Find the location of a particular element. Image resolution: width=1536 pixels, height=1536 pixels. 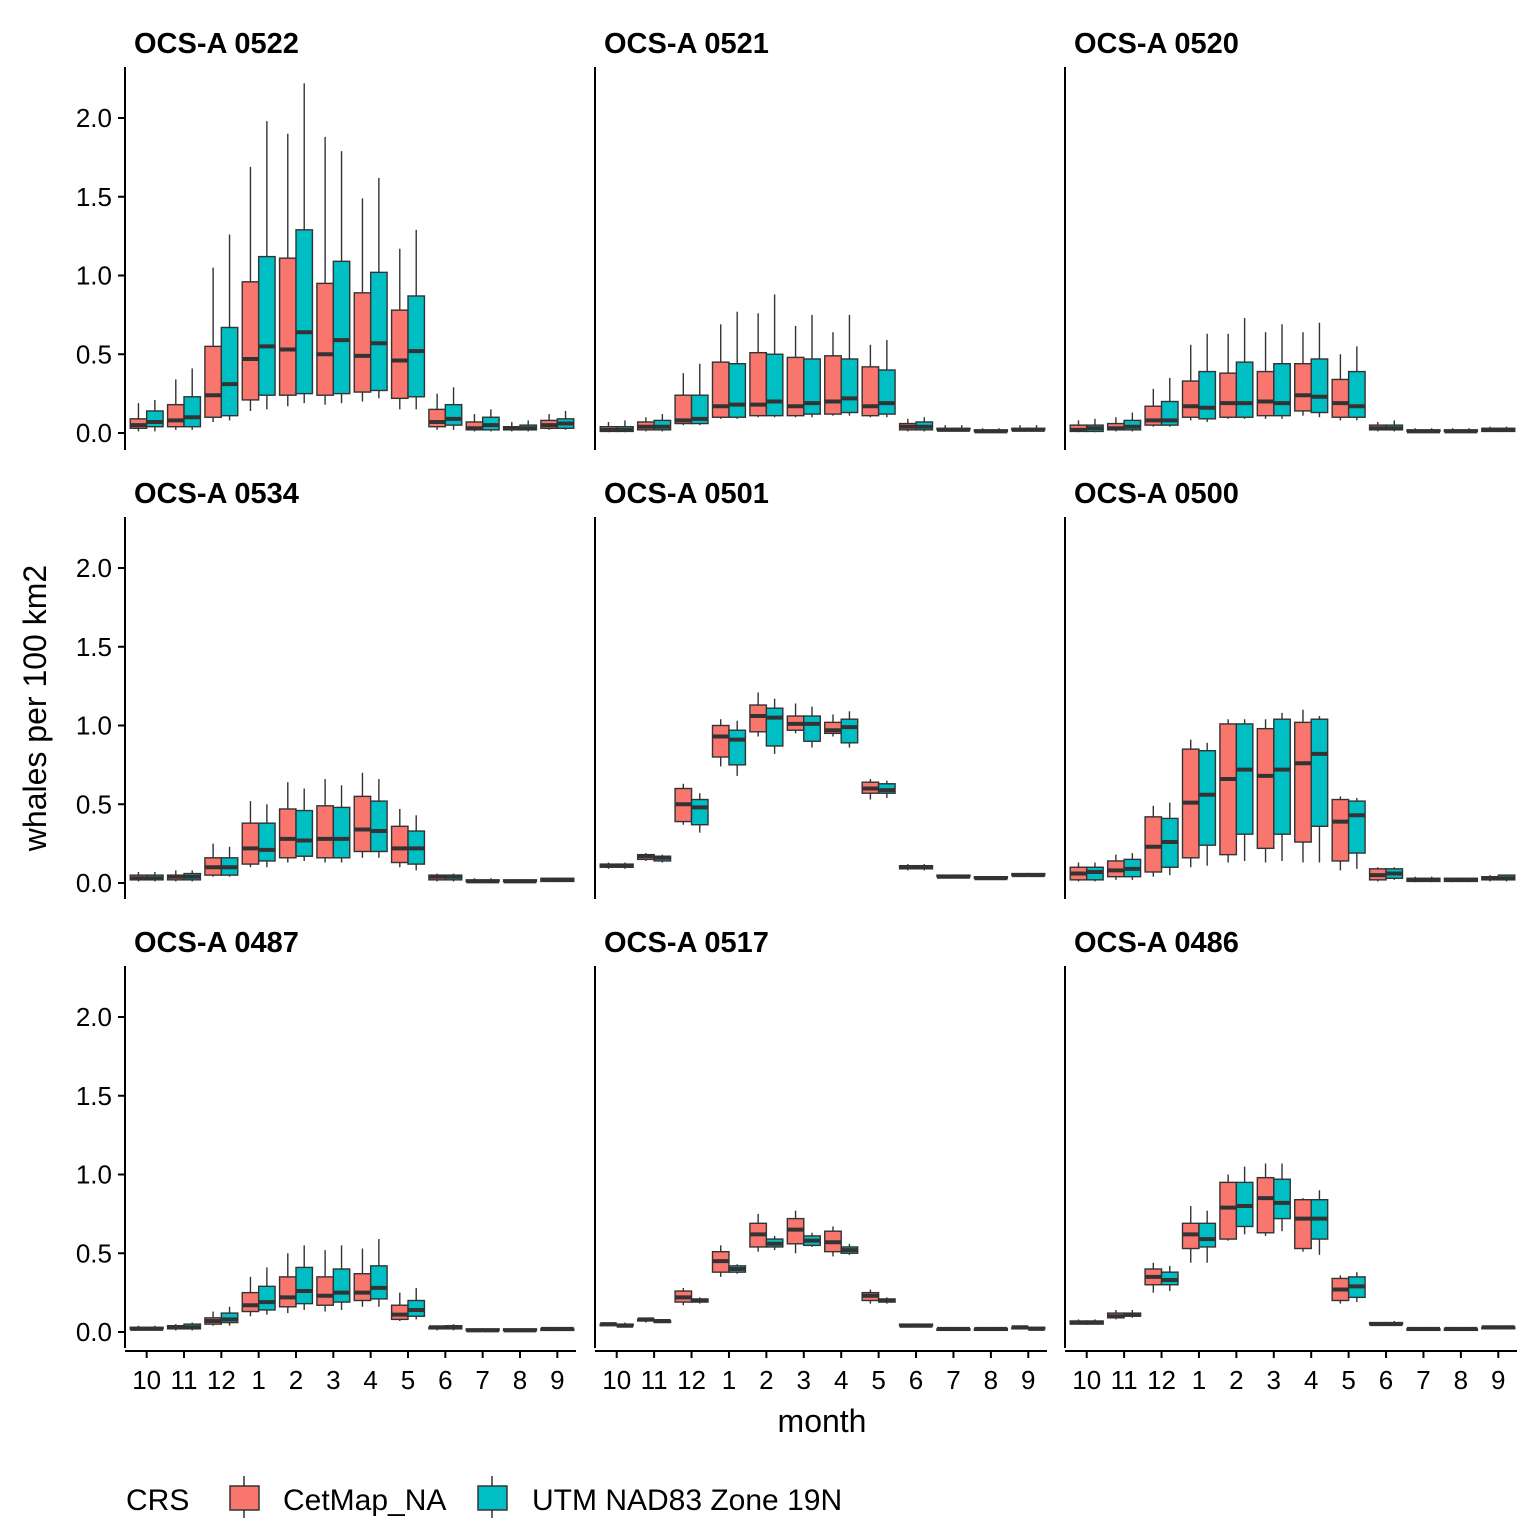

x-tick-label: 2 is located at coordinates (296, 1380).